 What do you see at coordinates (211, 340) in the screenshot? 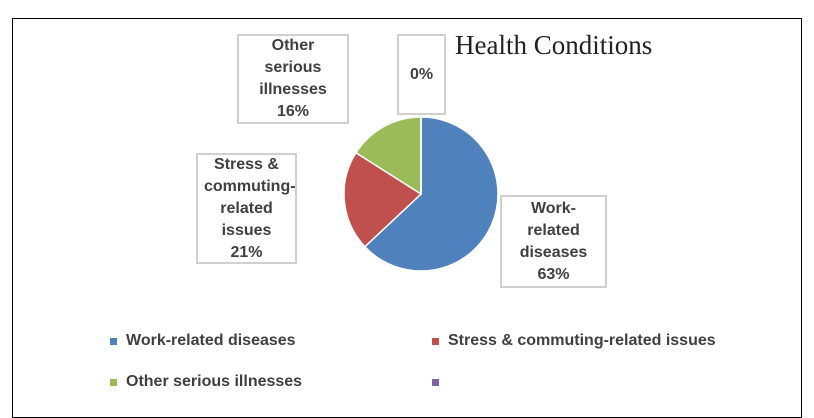
I see `legend-label: Work-related diseases` at bounding box center [211, 340].